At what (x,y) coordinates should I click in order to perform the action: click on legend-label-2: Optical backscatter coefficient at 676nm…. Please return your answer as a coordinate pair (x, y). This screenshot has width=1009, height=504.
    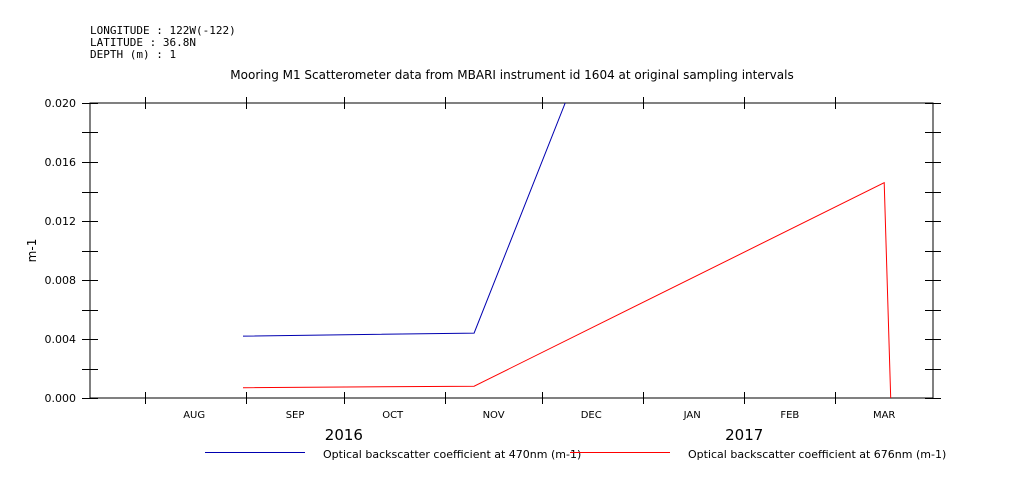
    Looking at the image, I should click on (817, 454).